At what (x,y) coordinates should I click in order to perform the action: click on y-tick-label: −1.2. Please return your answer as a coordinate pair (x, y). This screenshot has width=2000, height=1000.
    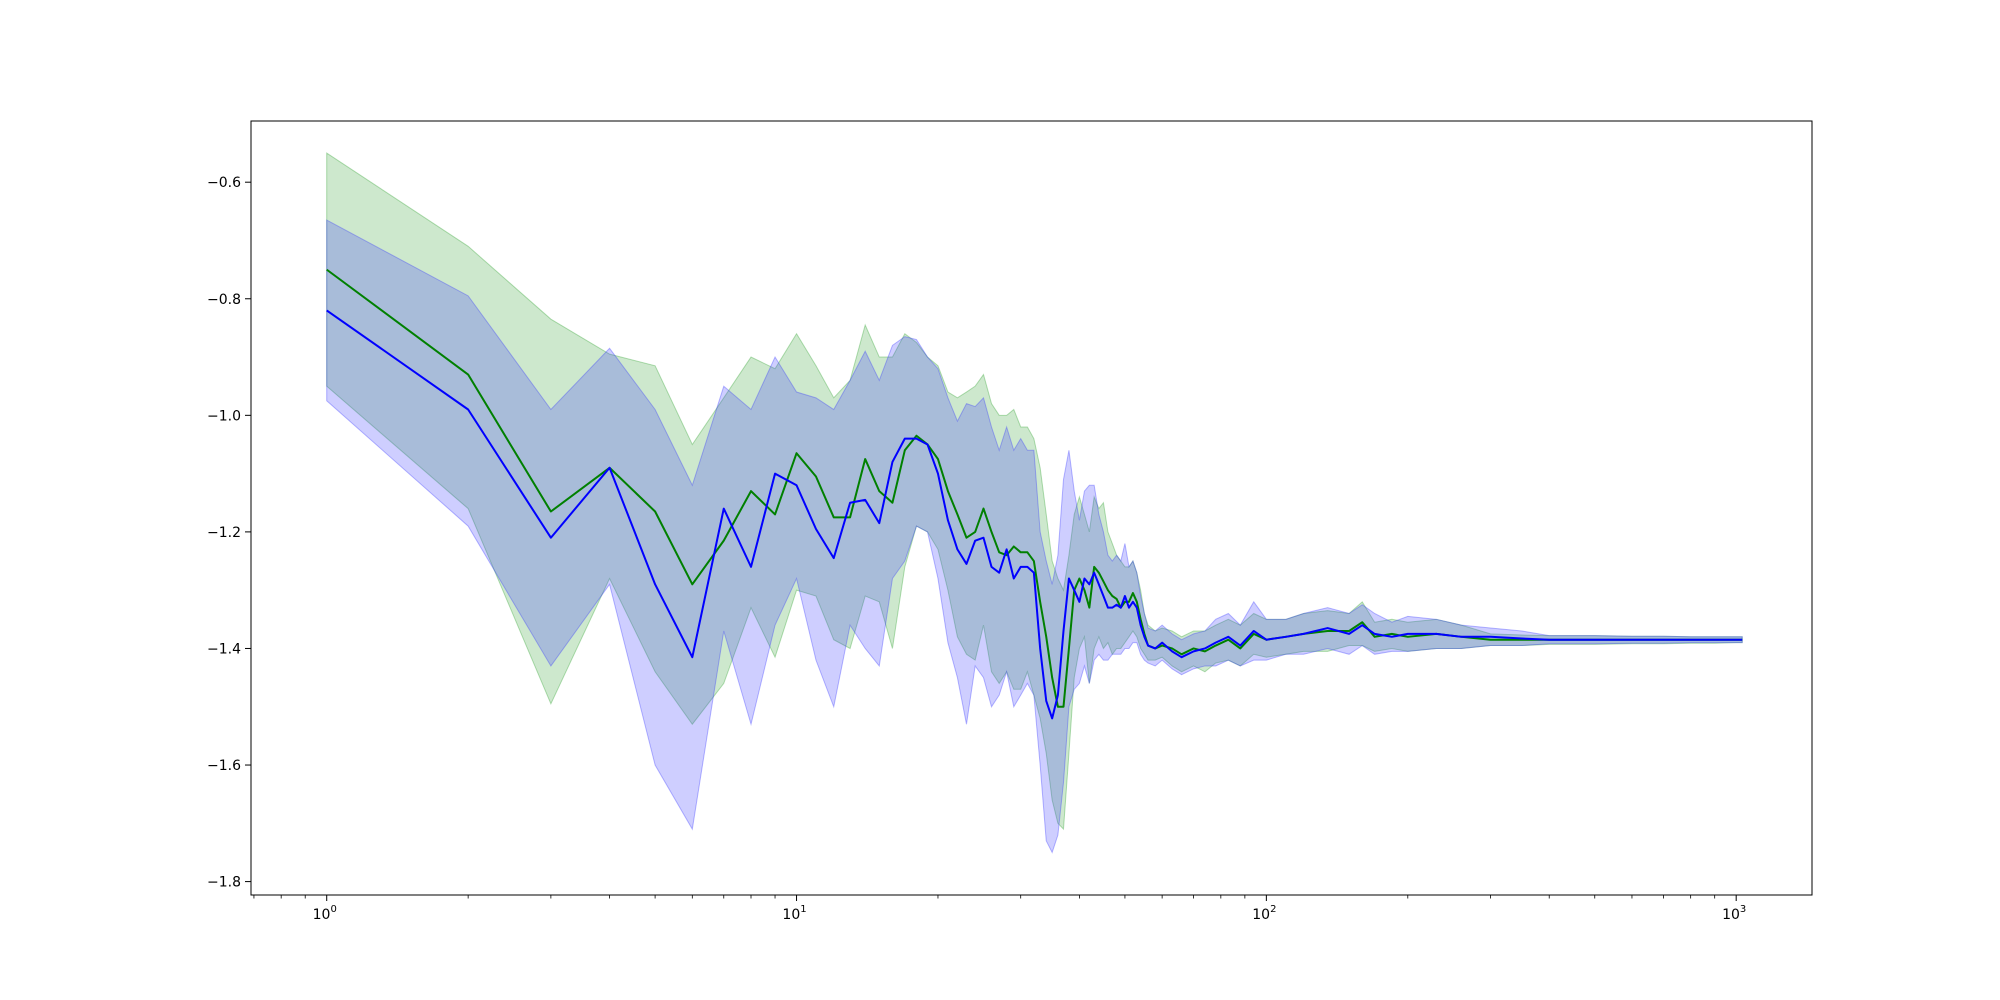
    Looking at the image, I should click on (224, 533).